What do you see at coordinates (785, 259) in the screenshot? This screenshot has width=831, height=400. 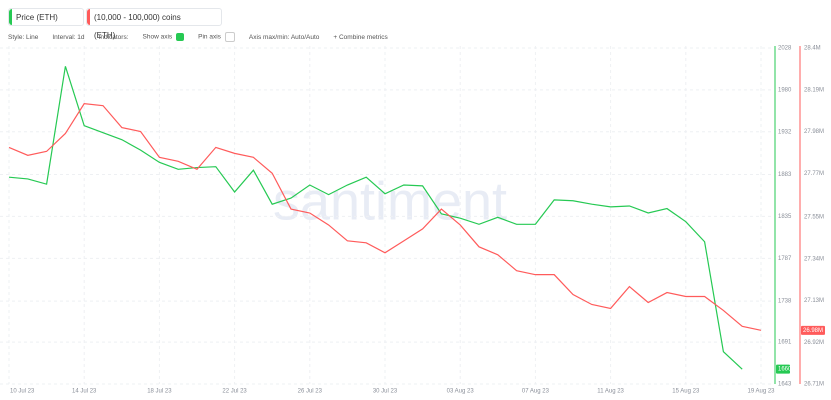 I see `y-tick-label: 1787` at bounding box center [785, 259].